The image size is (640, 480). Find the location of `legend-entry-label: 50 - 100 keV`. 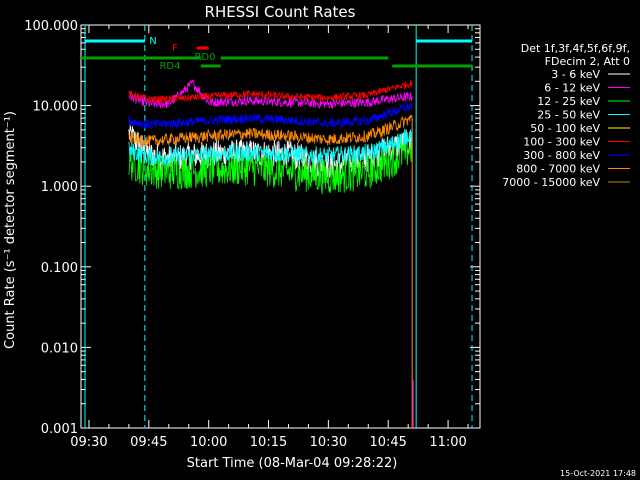

legend-entry-label: 50 - 100 keV is located at coordinates (565, 128).